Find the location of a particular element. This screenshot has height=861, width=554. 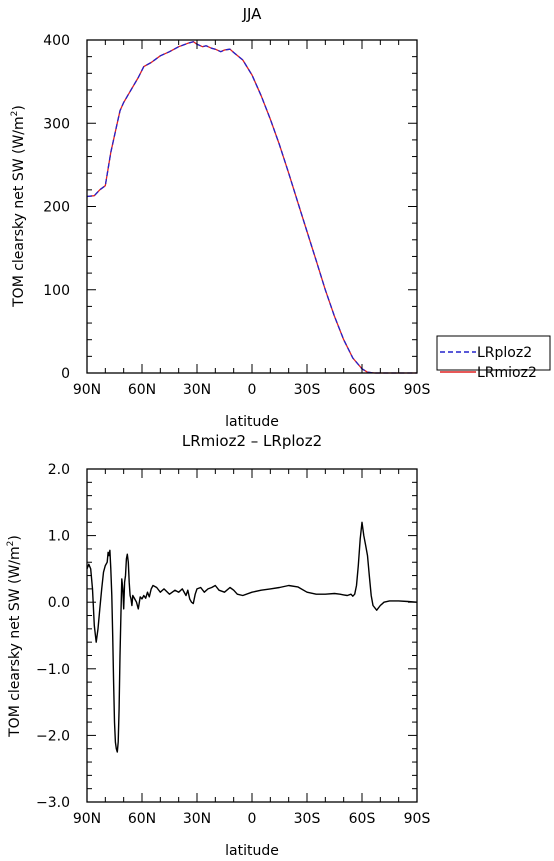

y-axis-label-top: TOM clearsky net SW (W/m2) is located at coordinates (18, 206).